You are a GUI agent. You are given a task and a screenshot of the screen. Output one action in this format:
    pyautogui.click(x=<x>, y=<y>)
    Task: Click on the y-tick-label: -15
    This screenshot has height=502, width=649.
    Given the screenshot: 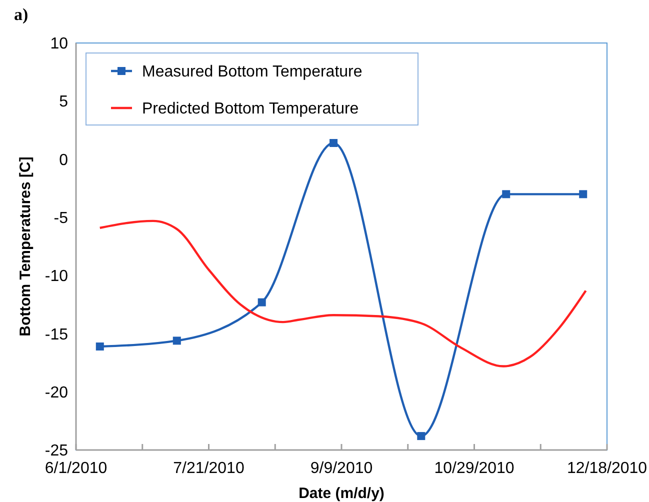 What is the action you would take?
    pyautogui.click(x=56, y=335)
    